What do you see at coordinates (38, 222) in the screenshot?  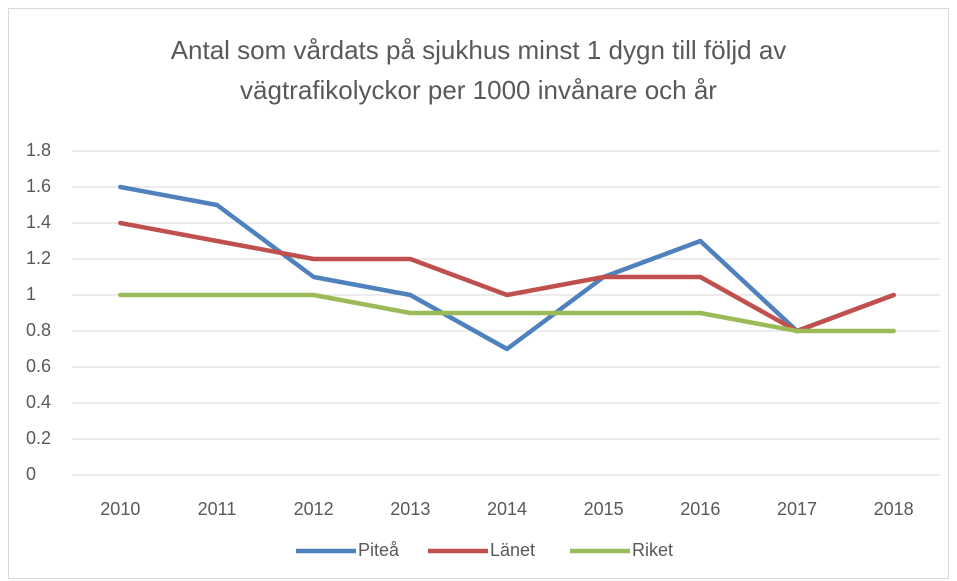 I see `y-tick-label: 1.4` at bounding box center [38, 222].